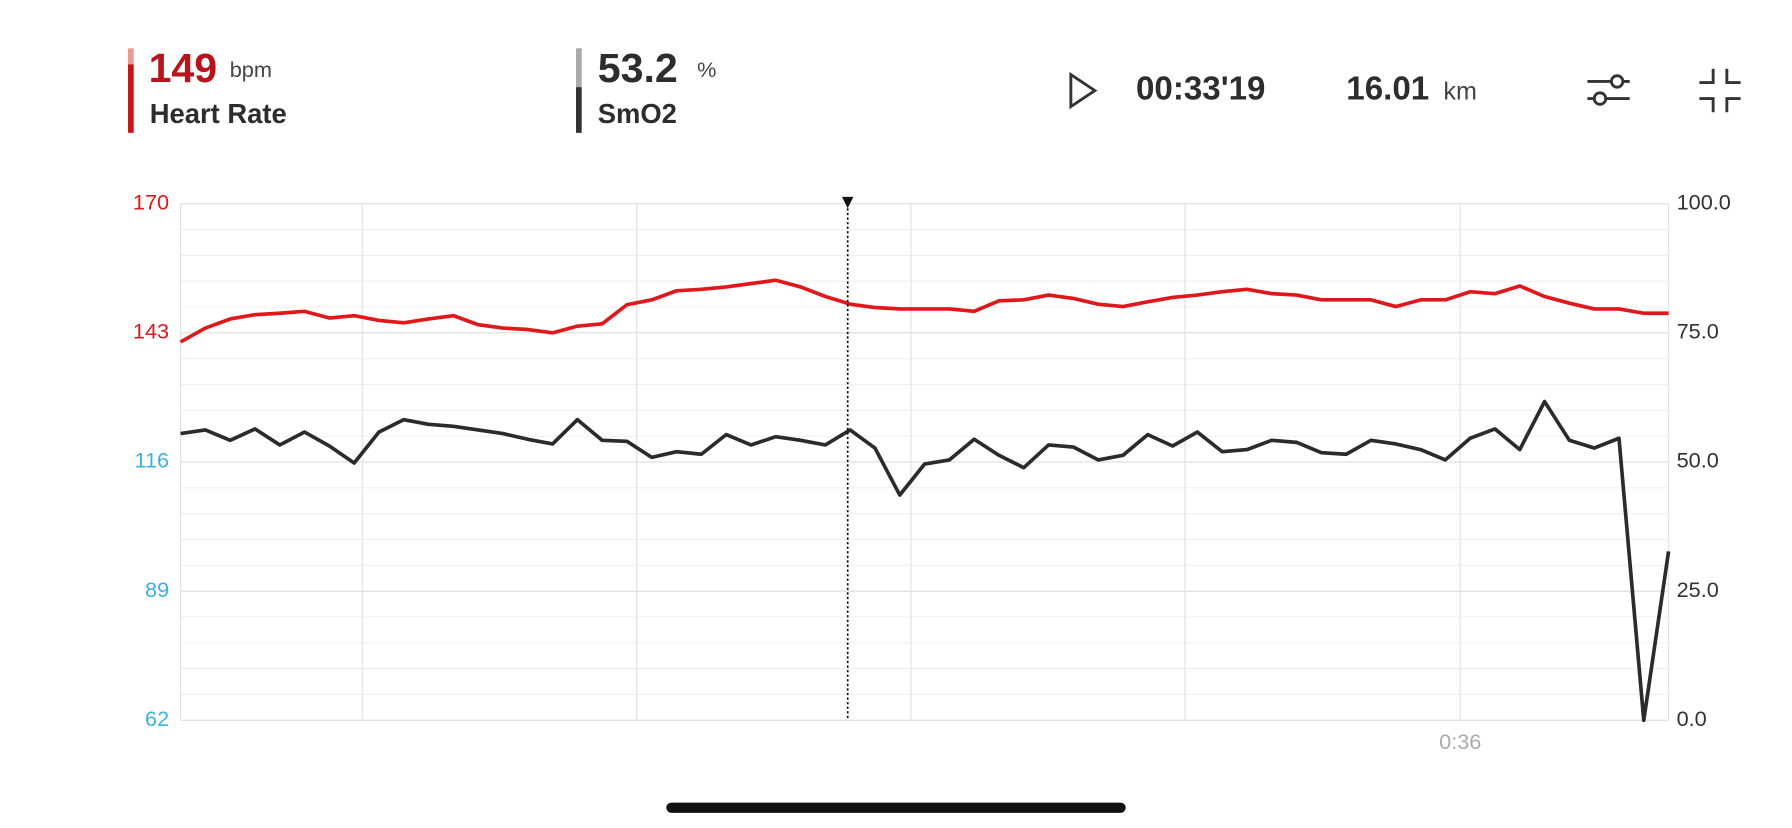 This screenshot has width=1792, height=828. What do you see at coordinates (1083, 90) in the screenshot?
I see `play-button` at bounding box center [1083, 90].